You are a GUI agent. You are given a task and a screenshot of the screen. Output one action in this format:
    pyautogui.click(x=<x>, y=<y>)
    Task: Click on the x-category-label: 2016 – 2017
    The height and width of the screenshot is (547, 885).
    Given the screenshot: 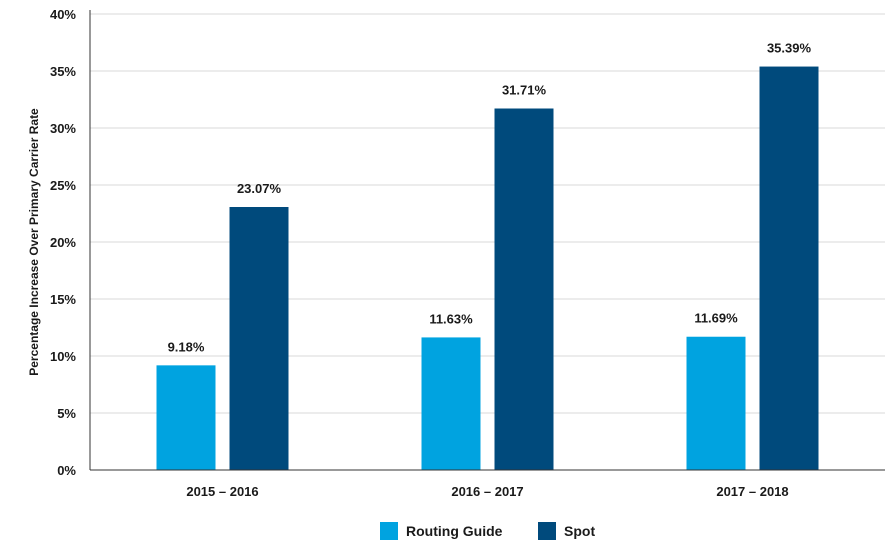 What is the action you would take?
    pyautogui.click(x=487, y=491)
    